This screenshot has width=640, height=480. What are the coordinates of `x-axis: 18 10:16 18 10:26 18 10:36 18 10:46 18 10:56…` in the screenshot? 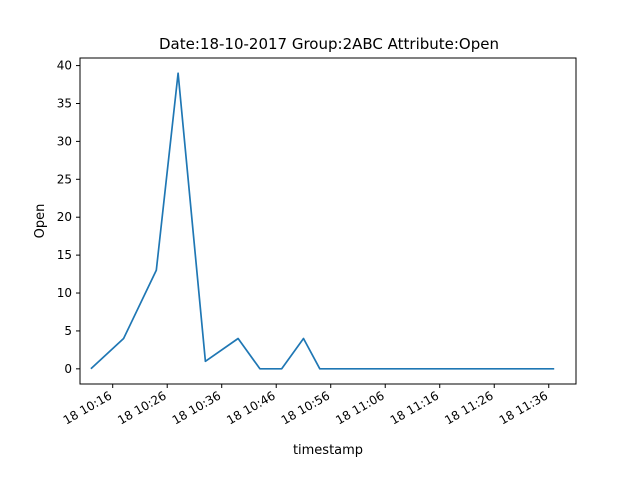 It's located at (305, 405).